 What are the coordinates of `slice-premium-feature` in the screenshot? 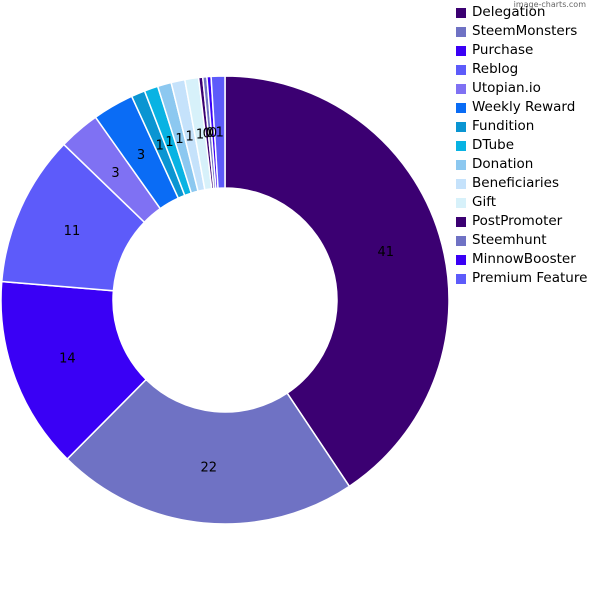 It's located at (218, 132).